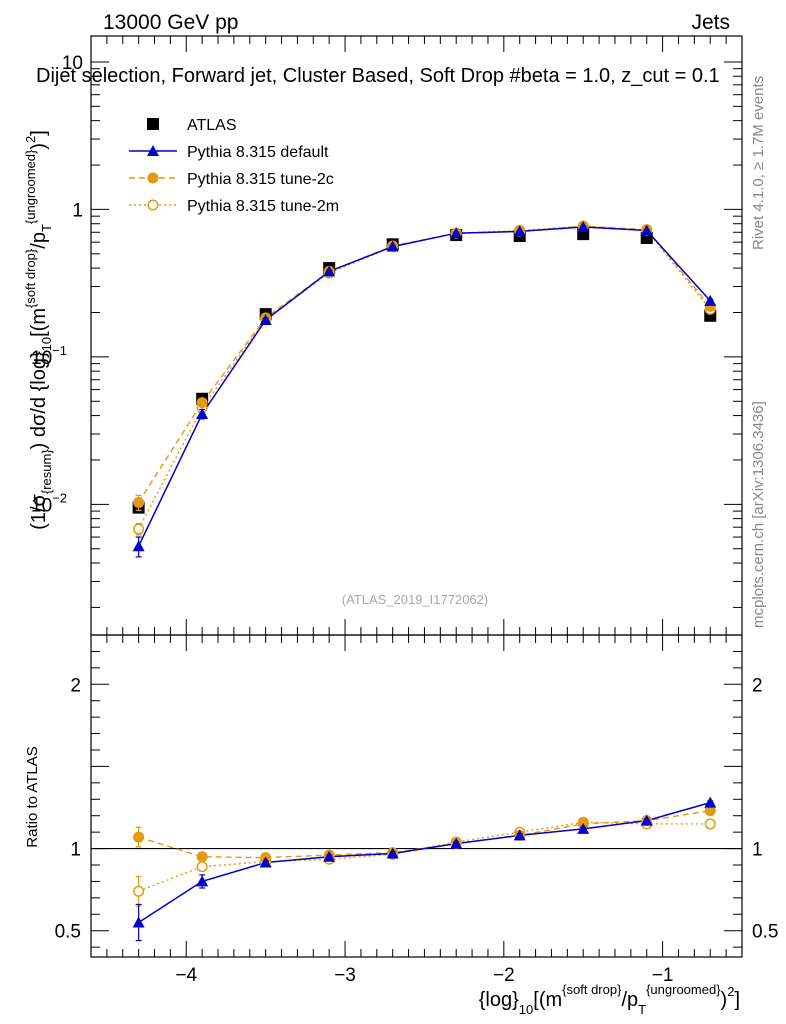 The height and width of the screenshot is (1024, 786). What do you see at coordinates (212, 125) in the screenshot?
I see `legend-atlas-label: ATLAS` at bounding box center [212, 125].